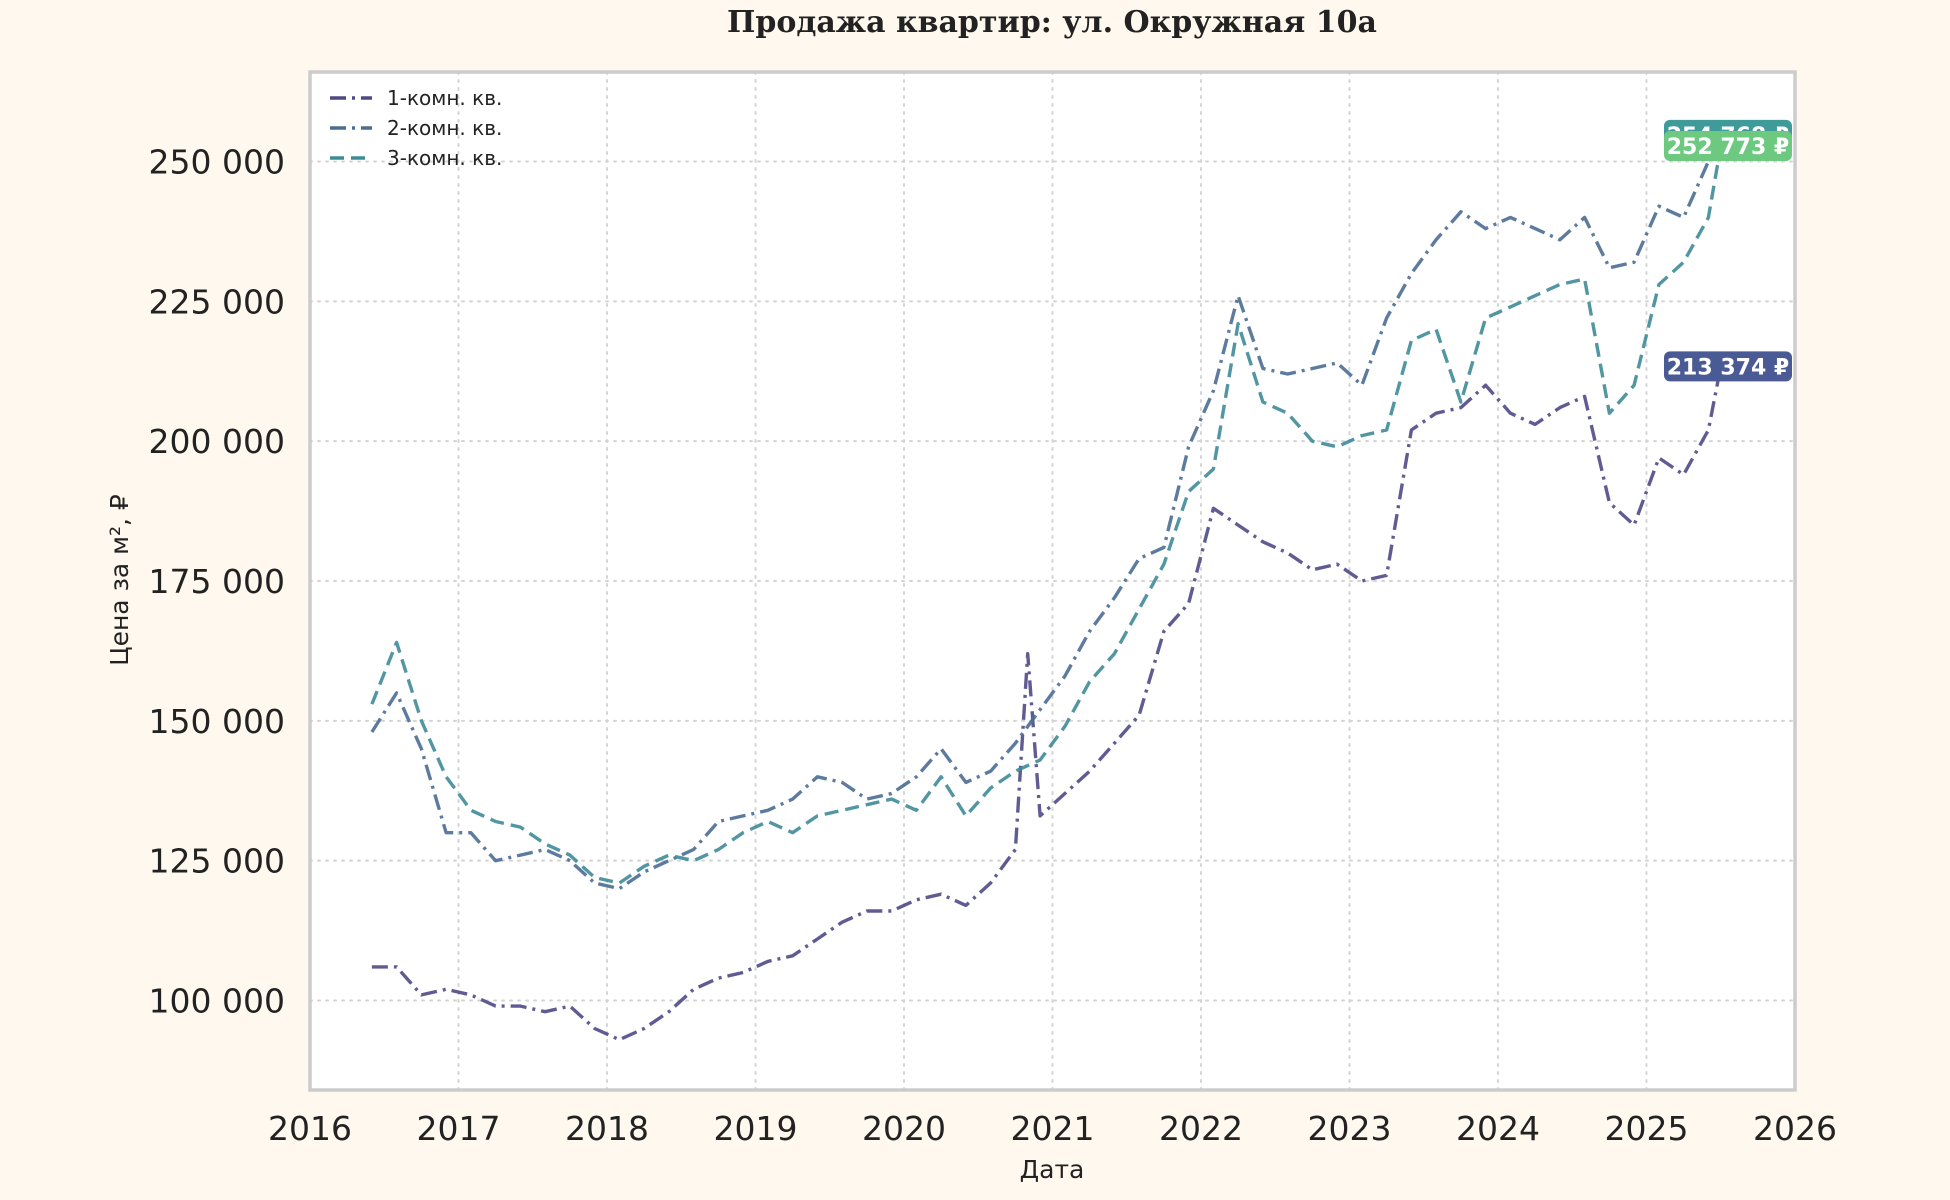  What do you see at coordinates (1728, 250) in the screenshot?
I see `end-value-labels: 254 768 ₽252 773 ₽213 374 ₽` at bounding box center [1728, 250].